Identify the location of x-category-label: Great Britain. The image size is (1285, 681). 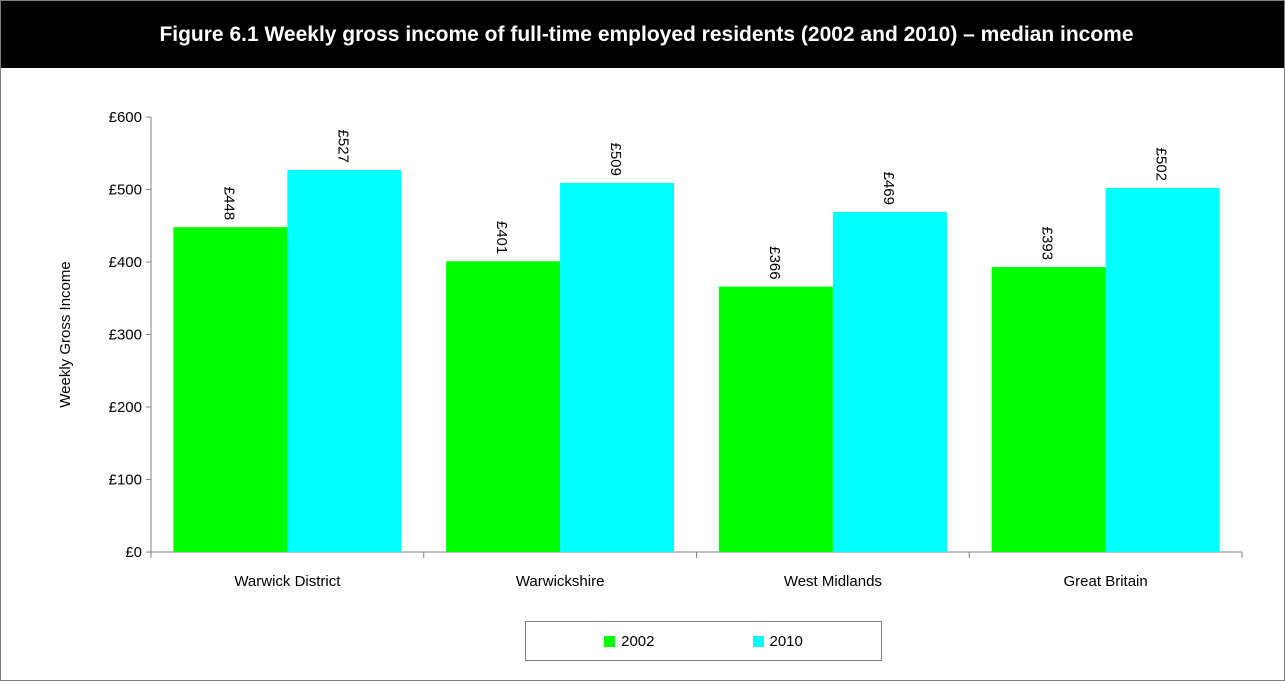
(1106, 581).